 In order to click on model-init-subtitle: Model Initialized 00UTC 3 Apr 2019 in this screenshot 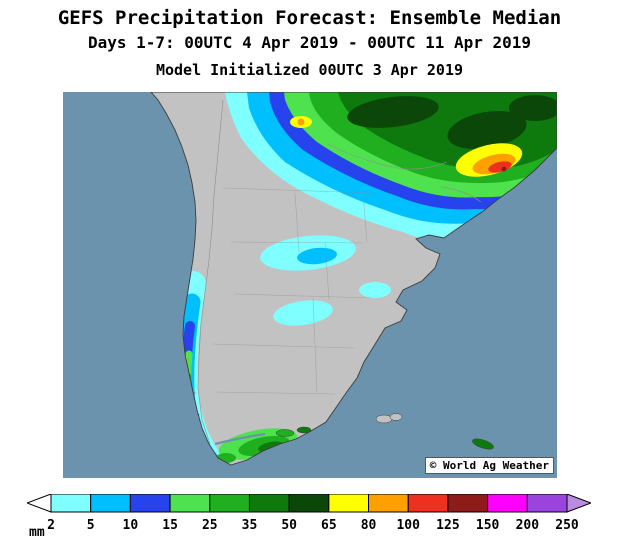, I will do `click(309, 70)`.